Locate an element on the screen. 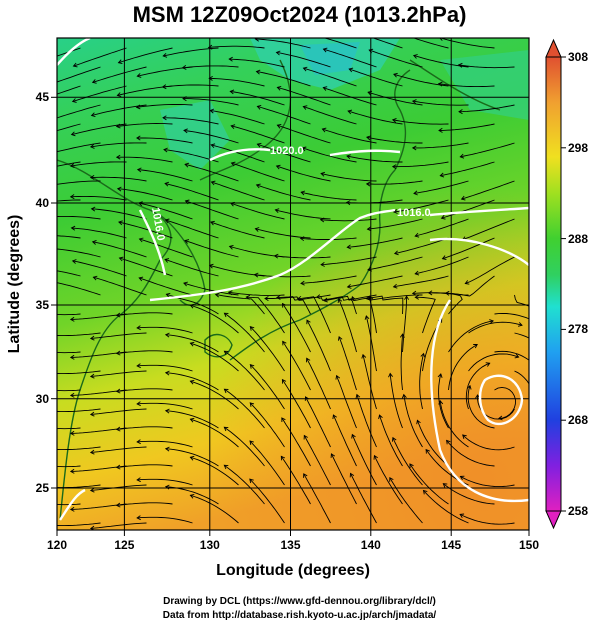  isobar-label-1016-east: 1016.0 is located at coordinates (414, 213).